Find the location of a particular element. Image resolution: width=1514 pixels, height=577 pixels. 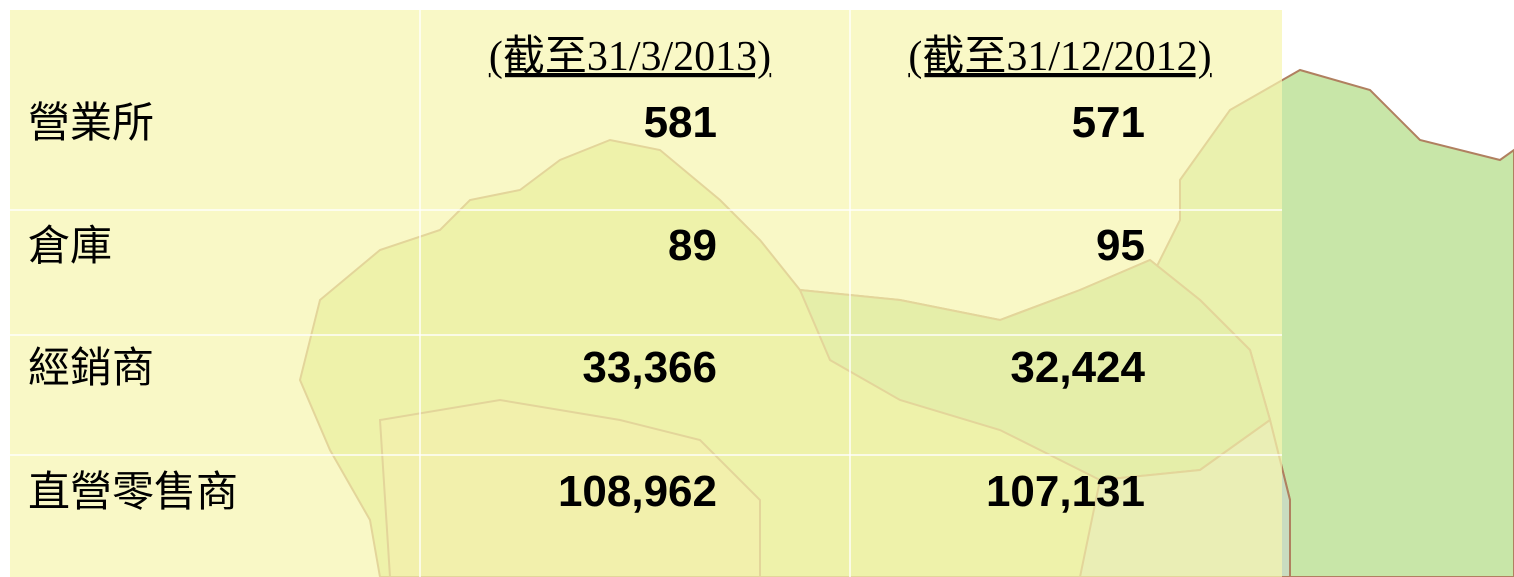

row-label: 營業所 is located at coordinates (91, 122).